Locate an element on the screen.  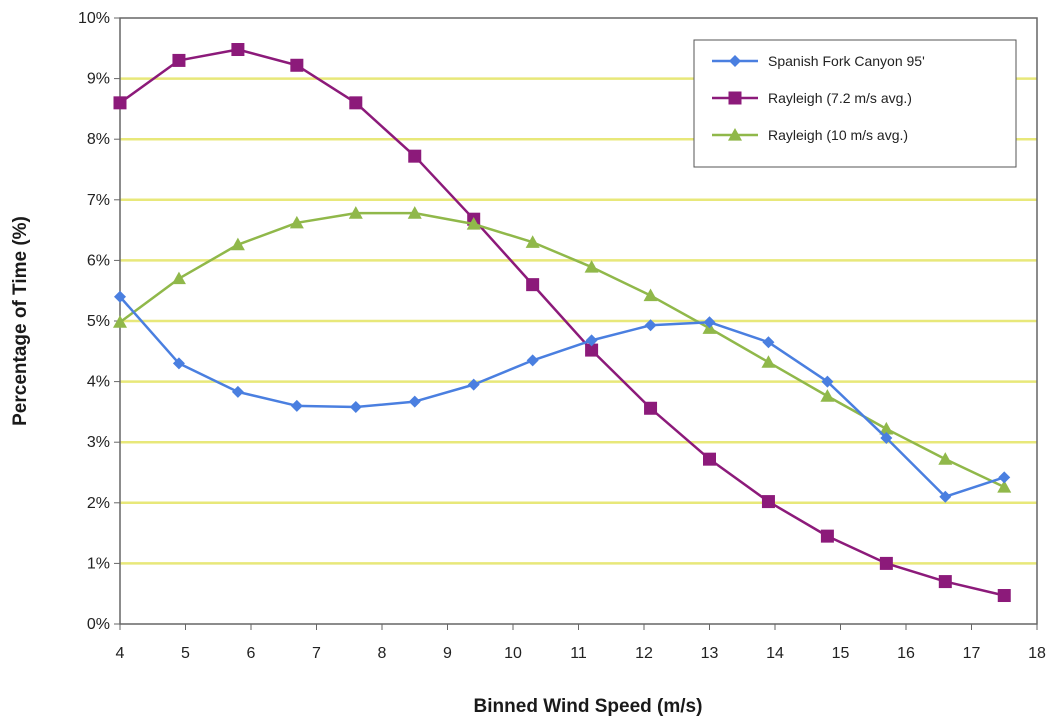
x-tick-label: 13 is located at coordinates (710, 653).